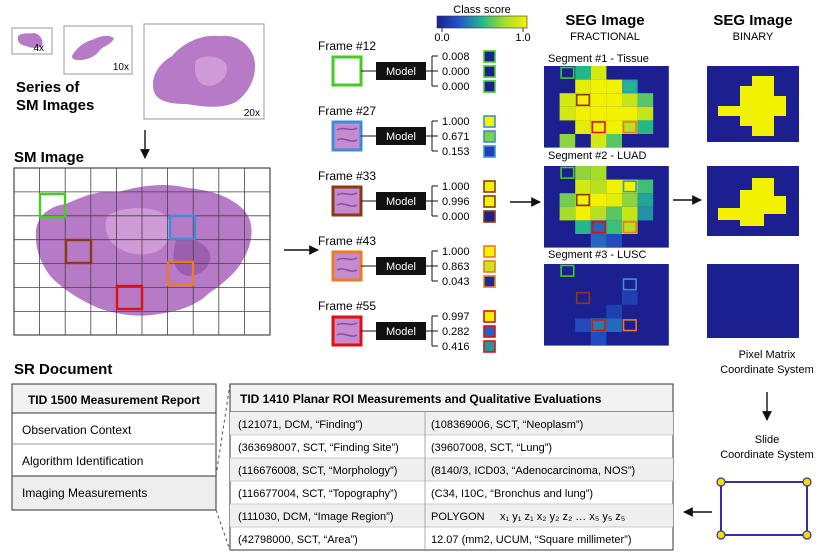  What do you see at coordinates (347, 46) in the screenshot?
I see `frame-label: Frame #12` at bounding box center [347, 46].